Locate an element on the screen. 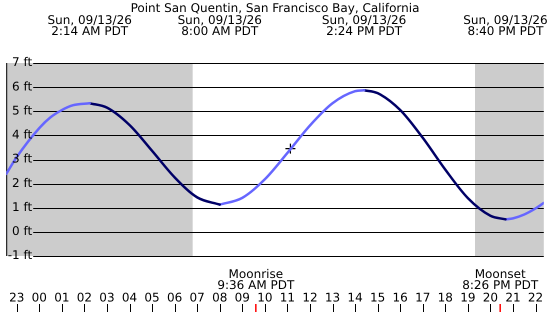 The width and height of the screenshot is (550, 312). x-tick-label: 08 is located at coordinates (220, 297).